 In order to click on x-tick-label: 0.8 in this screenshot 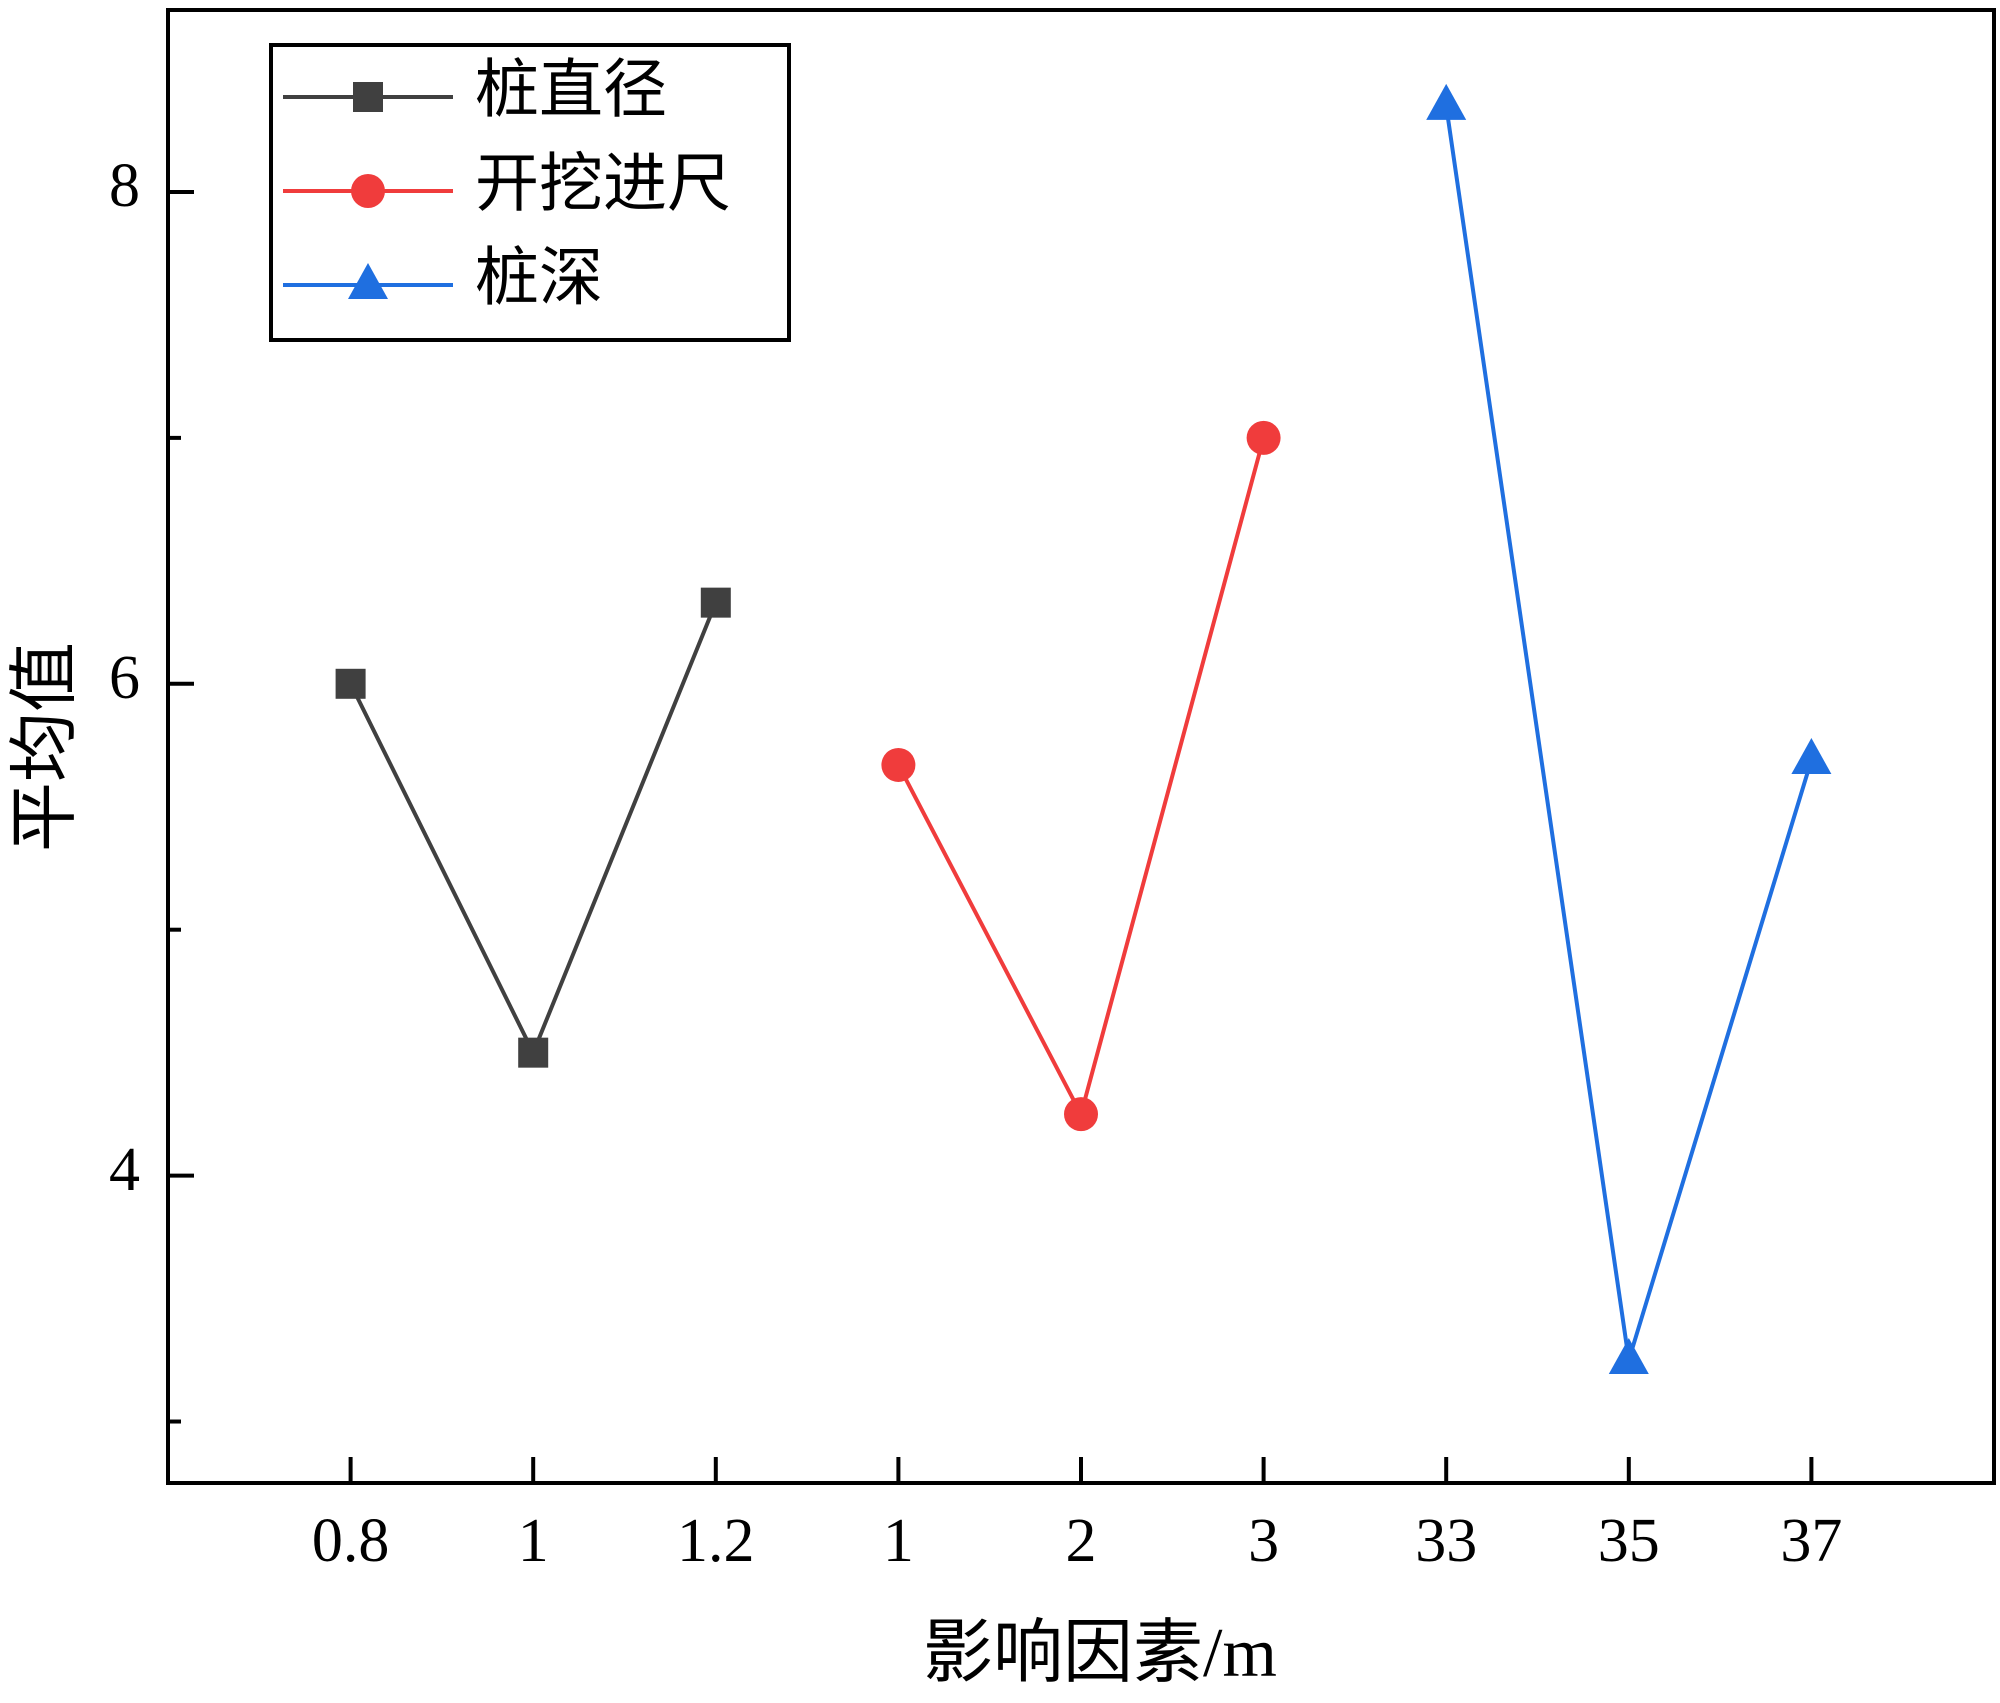, I will do `click(351, 1541)`.